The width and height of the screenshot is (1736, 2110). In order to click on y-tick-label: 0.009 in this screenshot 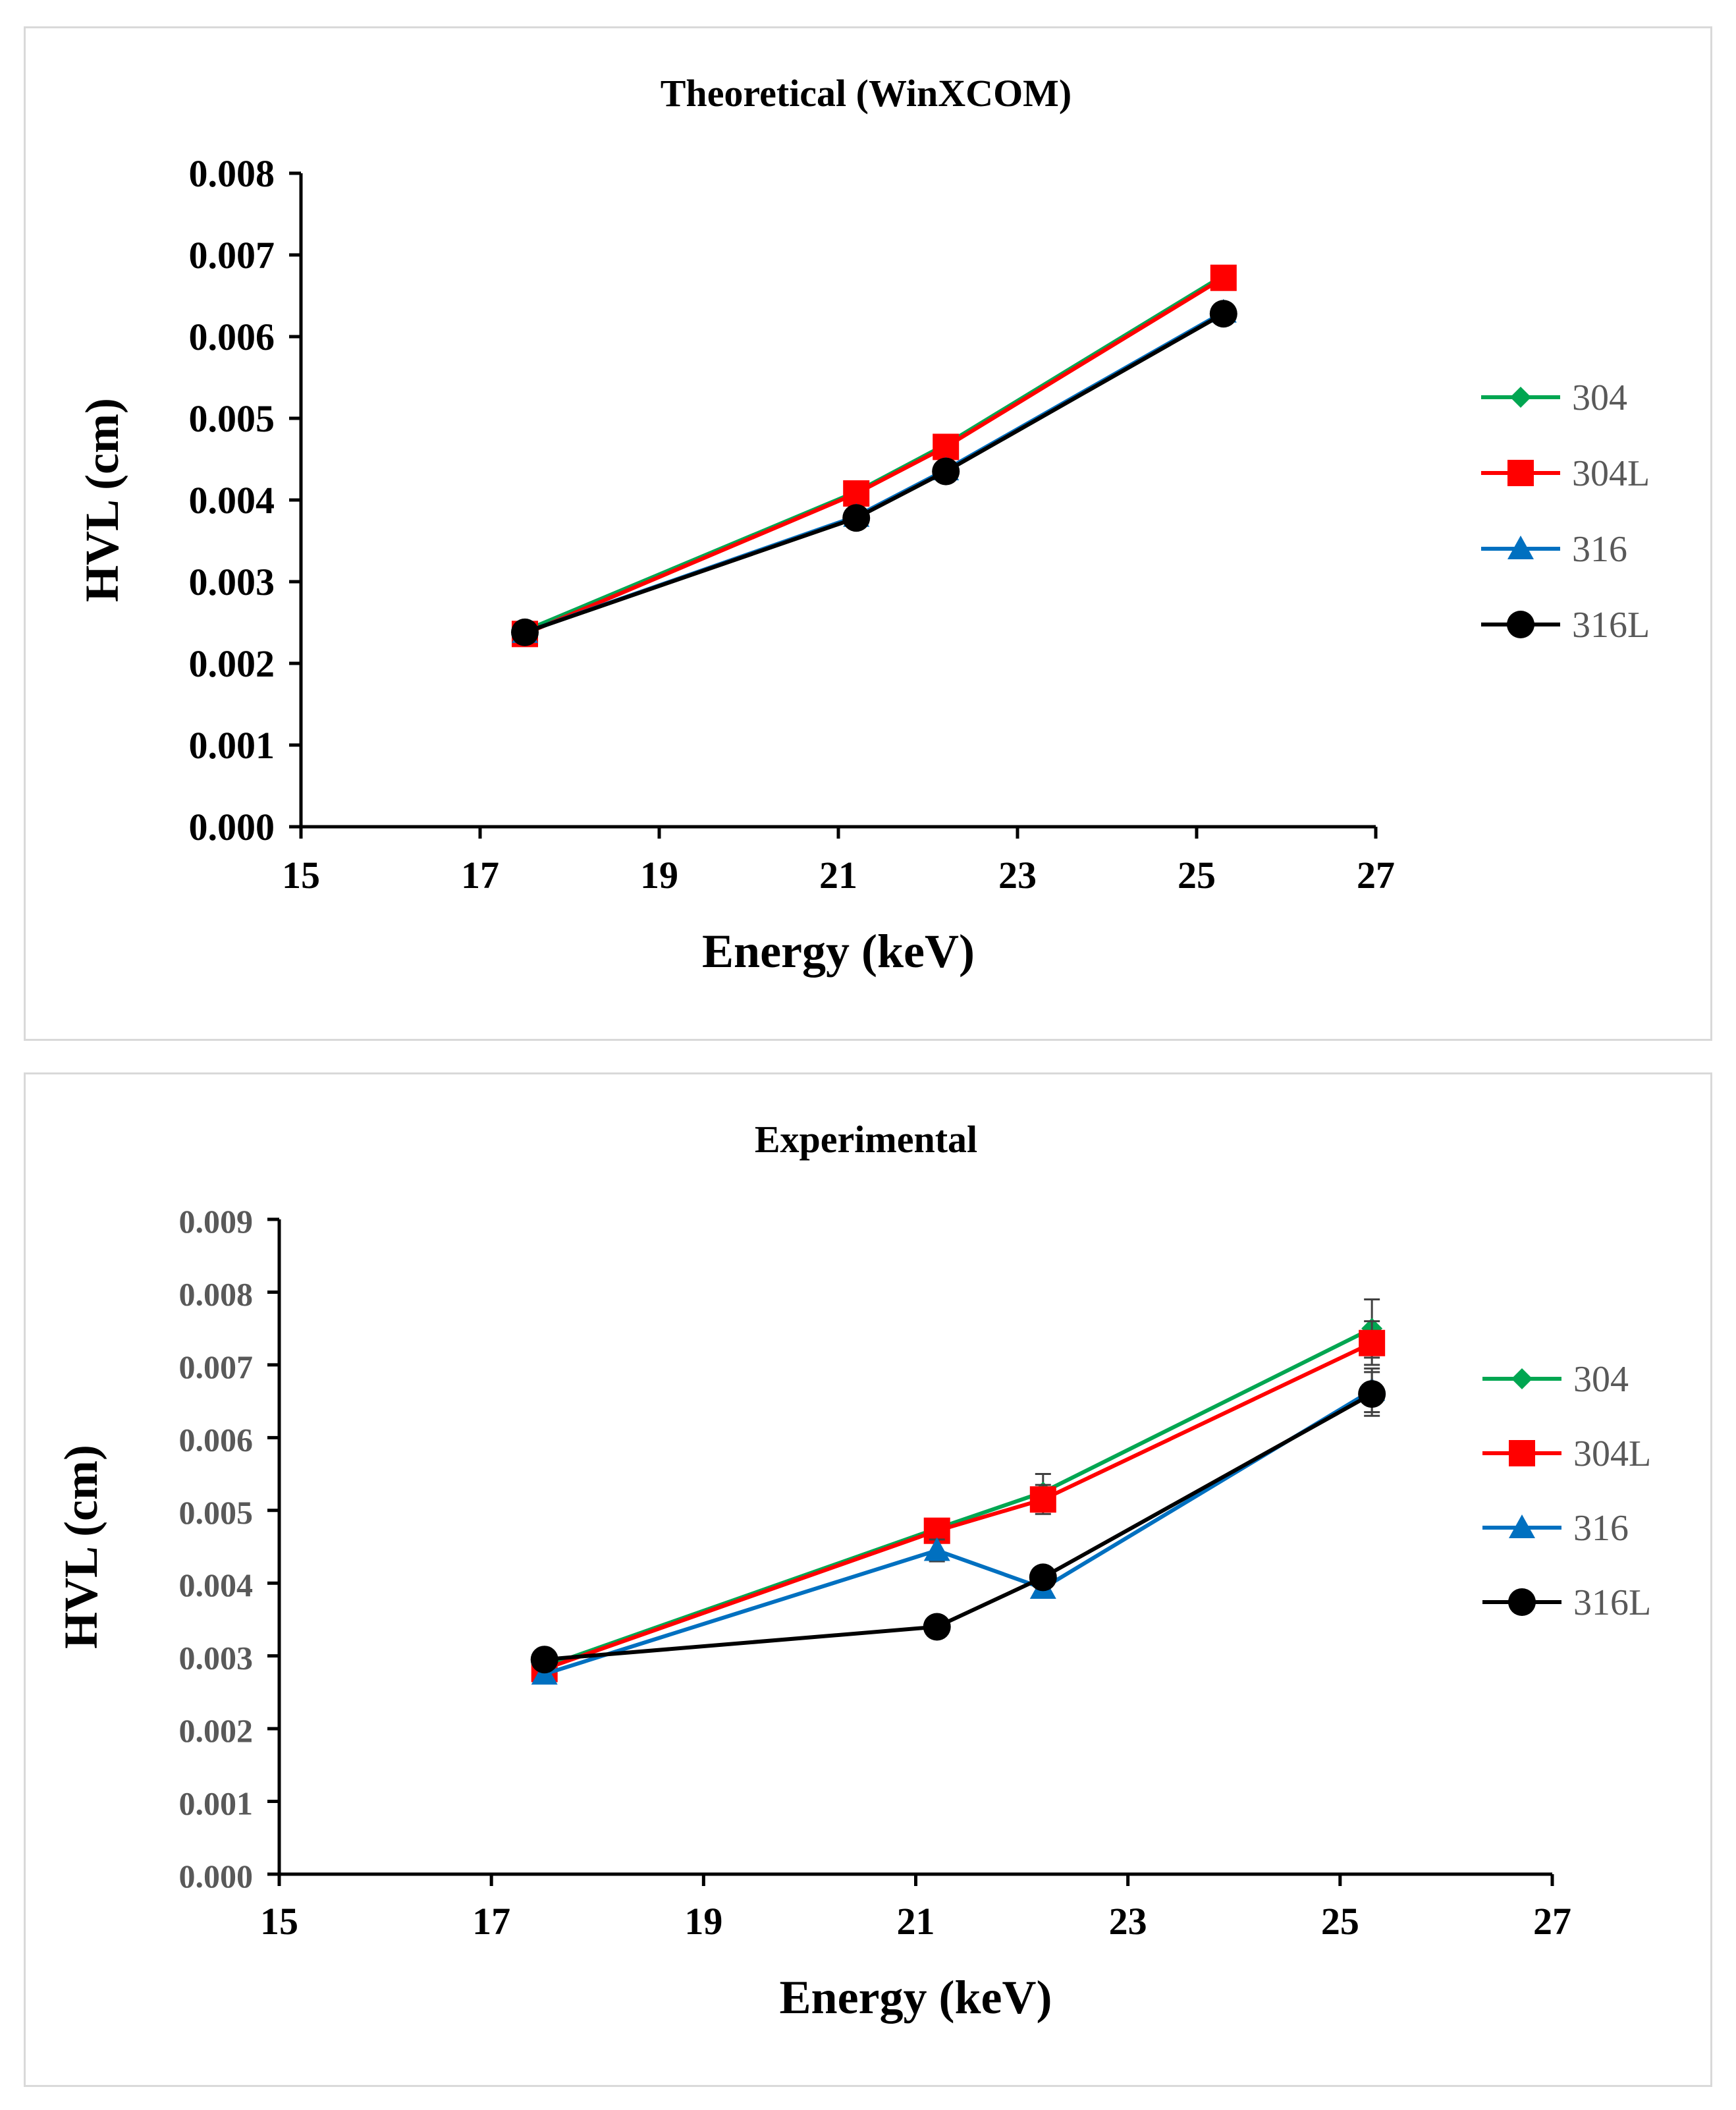, I will do `click(217, 1222)`.